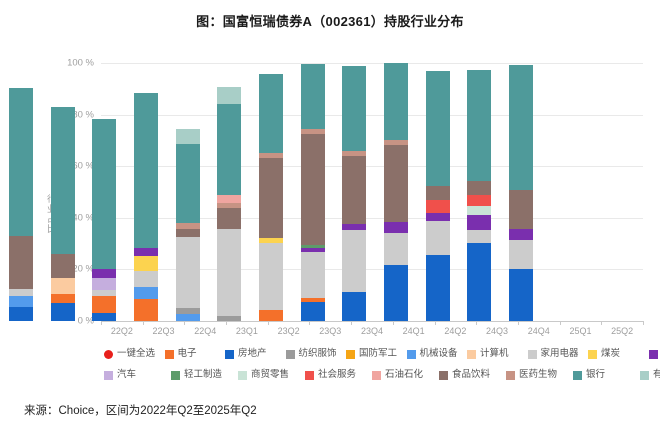 The width and height of the screenshot is (660, 432). What do you see at coordinates (488, 354) in the screenshot?
I see `legend-item-计算机: 计算机` at bounding box center [488, 354].